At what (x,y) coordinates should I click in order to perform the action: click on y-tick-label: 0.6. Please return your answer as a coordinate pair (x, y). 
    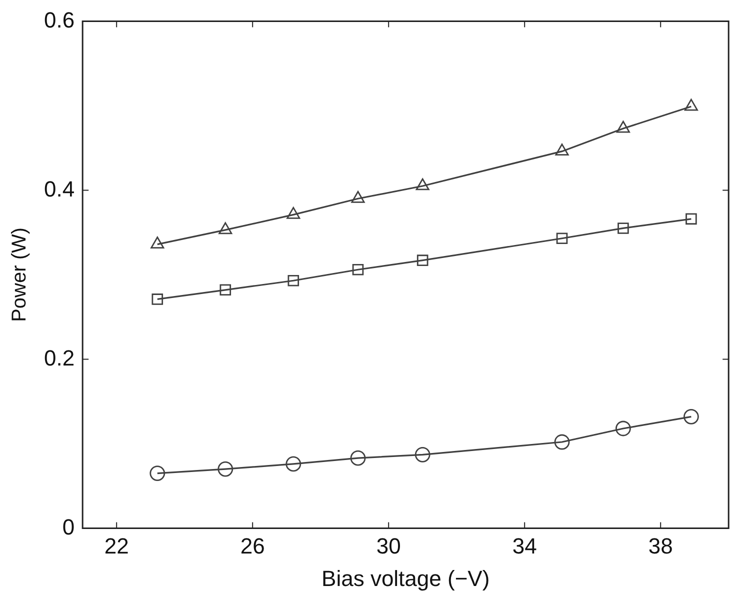
    Looking at the image, I should click on (59, 19).